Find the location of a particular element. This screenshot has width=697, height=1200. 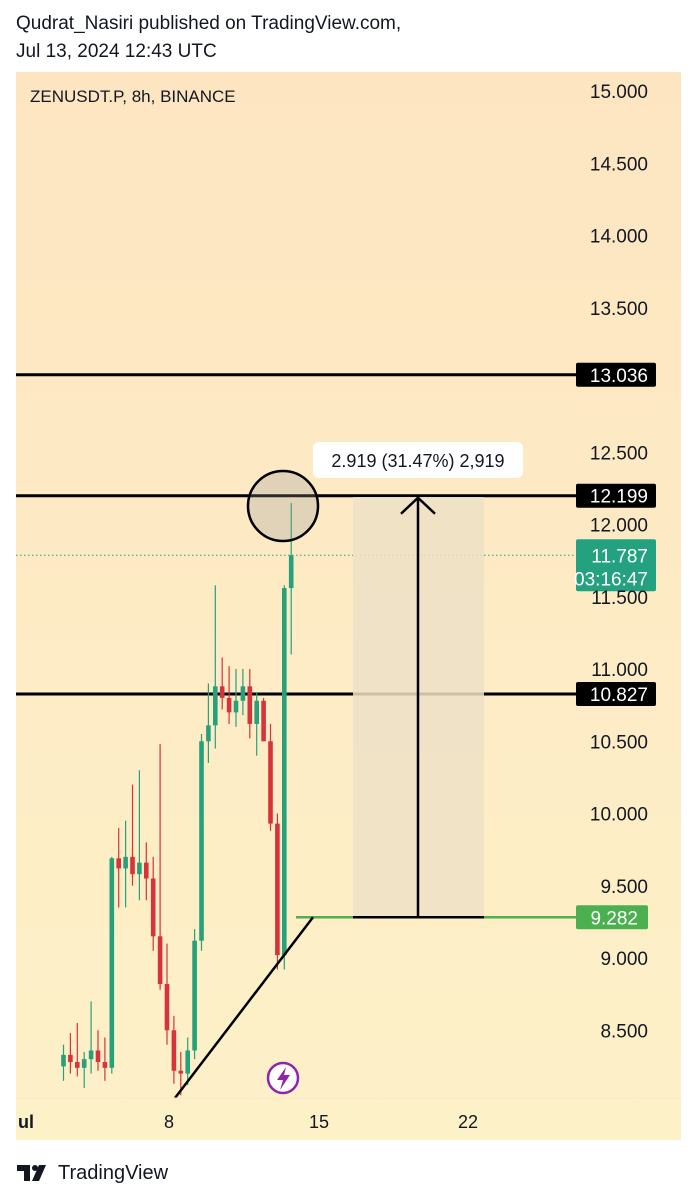

highlight-circle is located at coordinates (283, 506).